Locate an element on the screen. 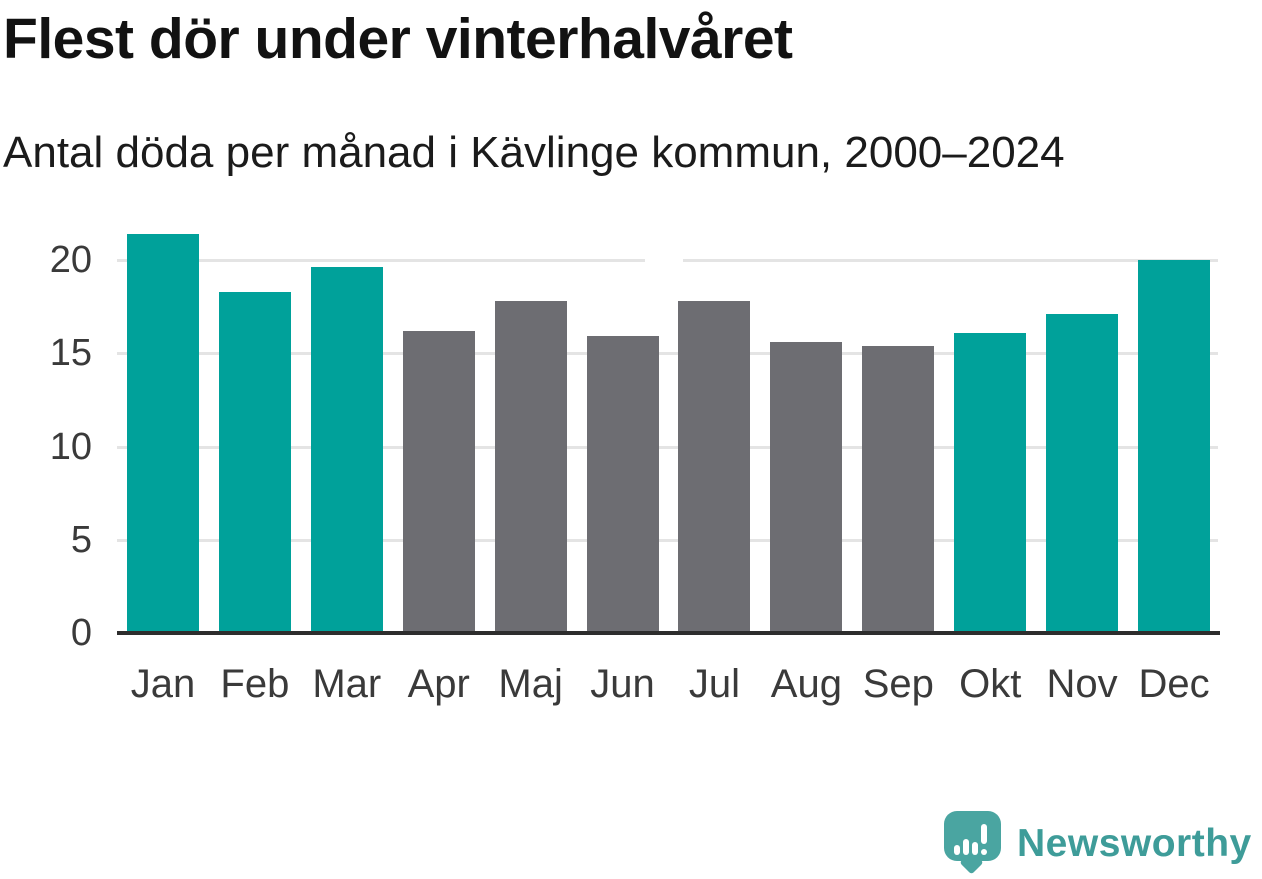  bar-jan is located at coordinates (162, 433).